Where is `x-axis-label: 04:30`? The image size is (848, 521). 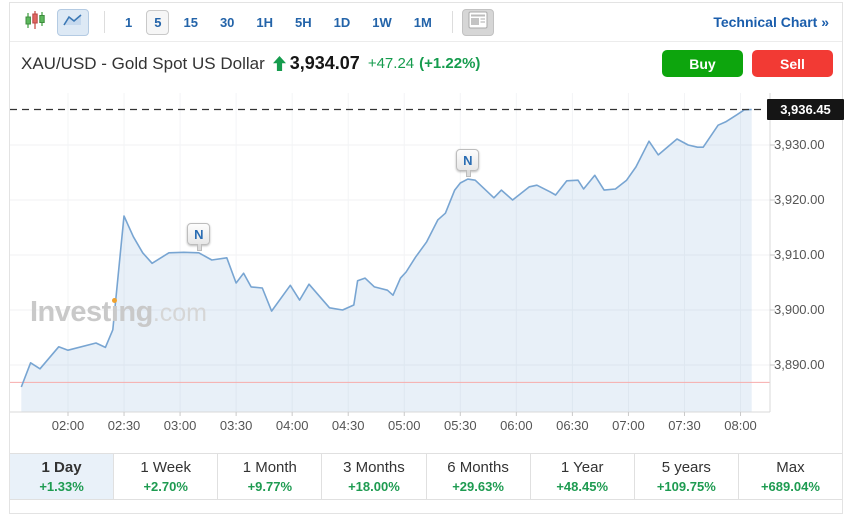 x-axis-label: 04:30 is located at coordinates (348, 425).